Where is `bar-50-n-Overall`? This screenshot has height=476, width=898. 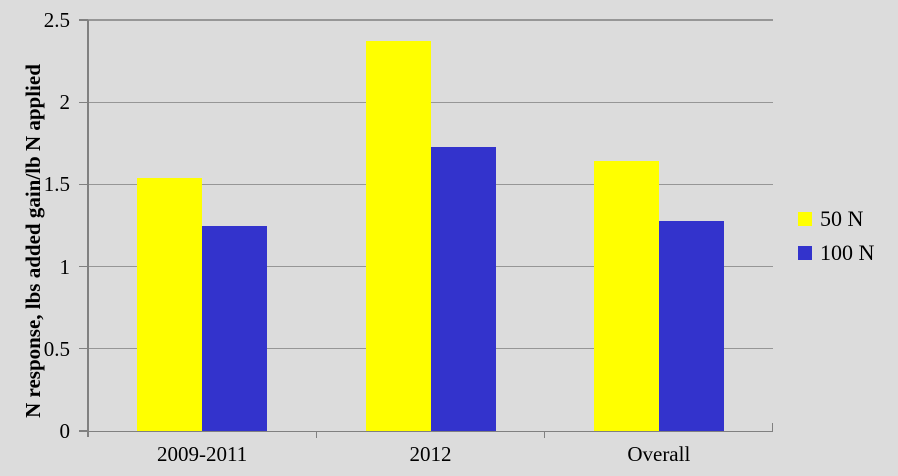
bar-50-n-Overall is located at coordinates (626, 296).